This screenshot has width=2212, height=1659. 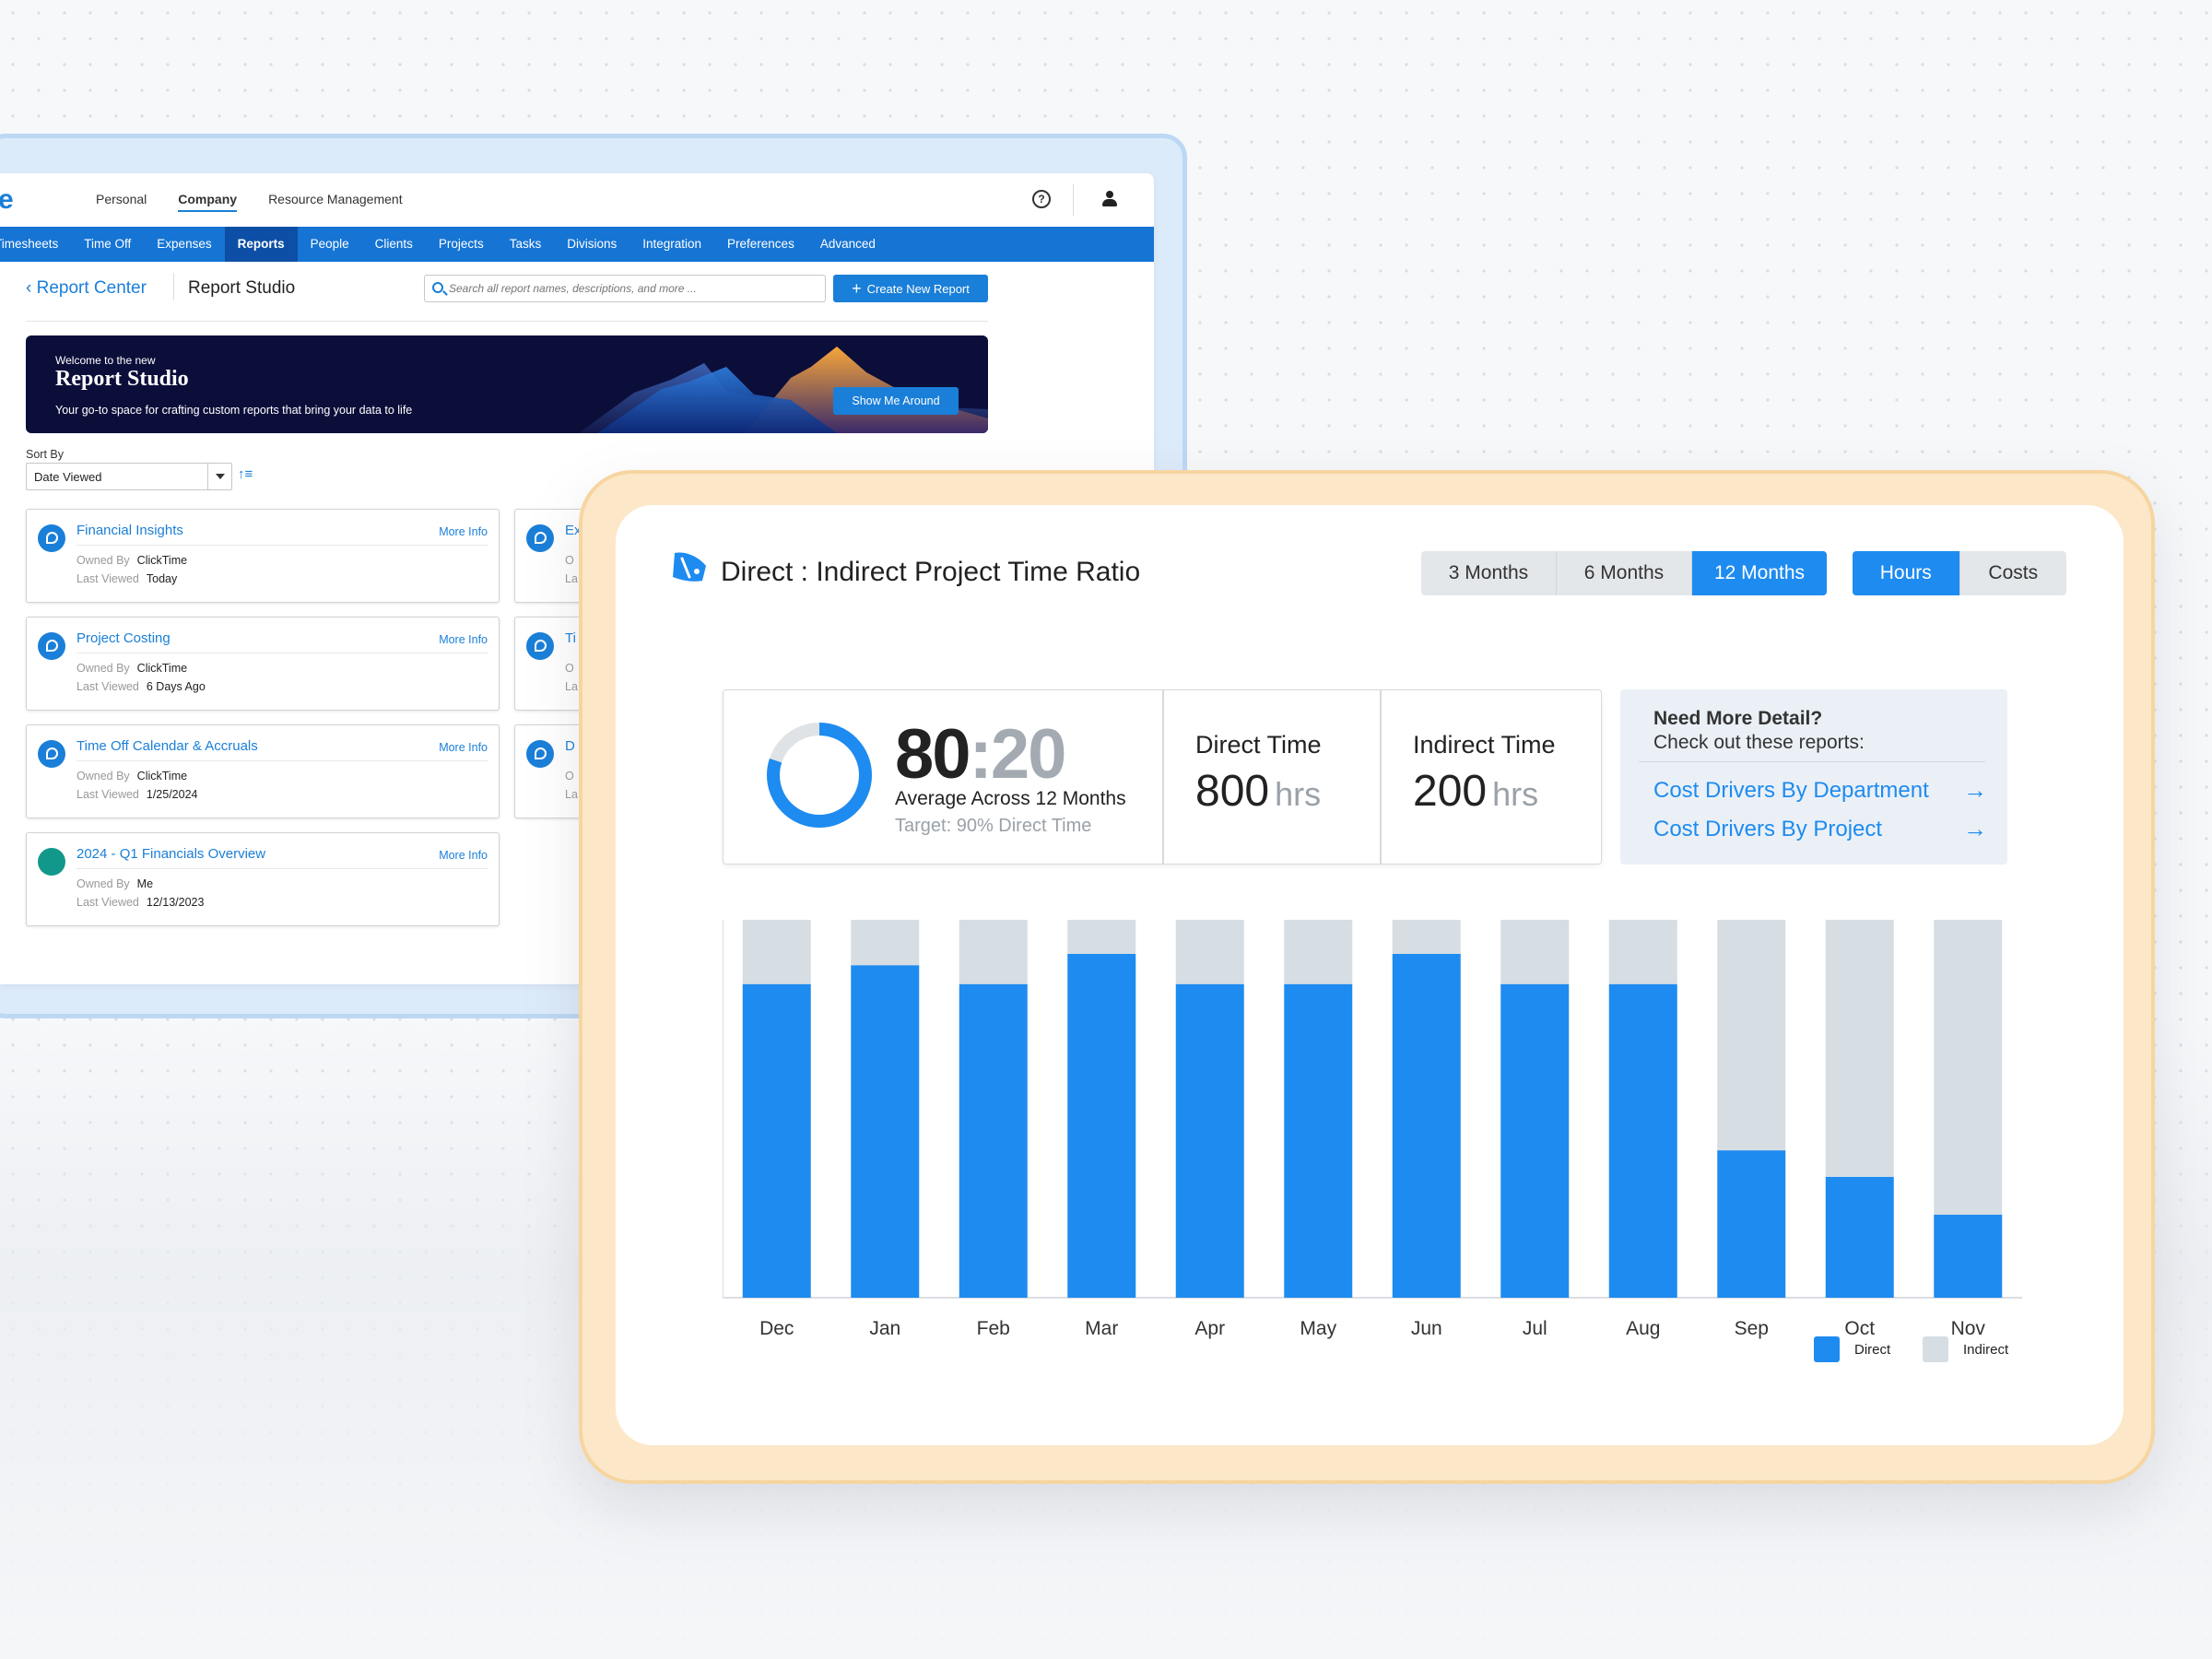 I want to click on bar-indirect-aug, so click(x=1642, y=952).